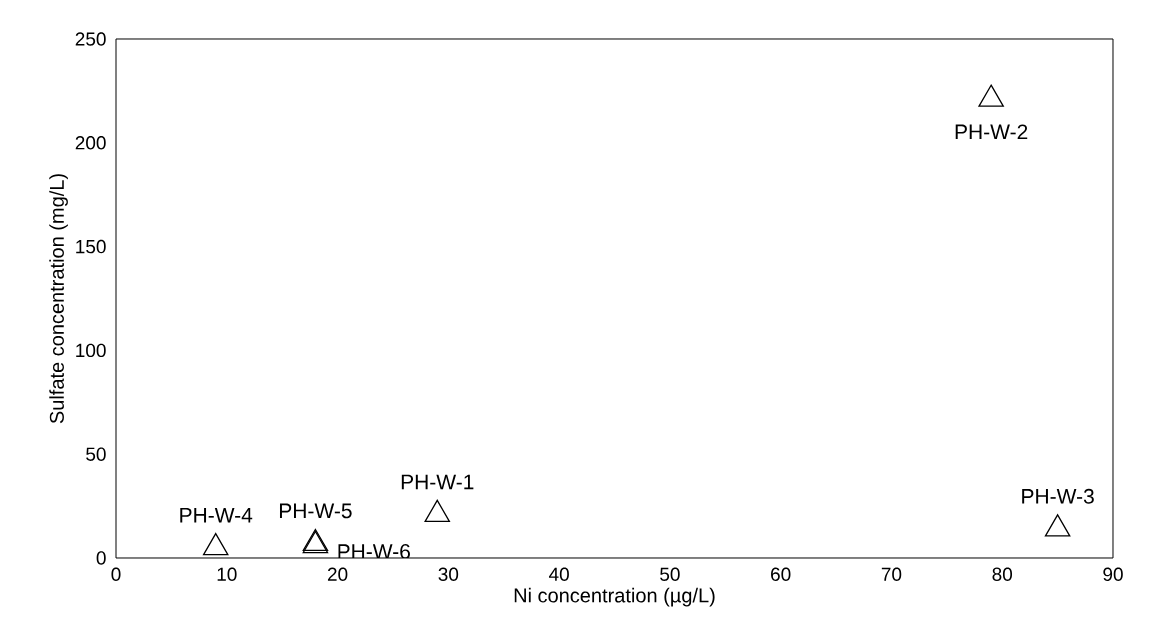 The height and width of the screenshot is (642, 1157). I want to click on x-axis-title: Ni concentration (µg/L), so click(614, 597).